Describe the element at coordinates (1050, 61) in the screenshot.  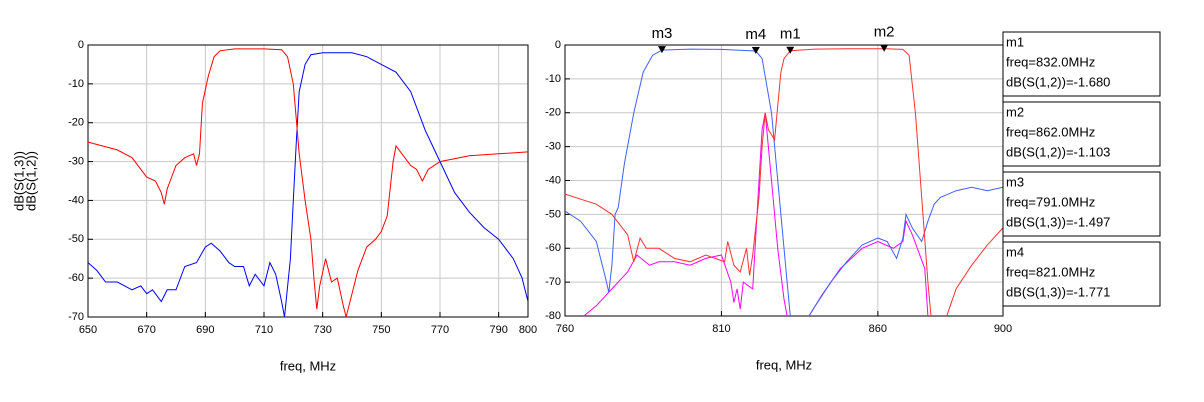
I see `marker-box-line: freq=832.0MHz` at that location.